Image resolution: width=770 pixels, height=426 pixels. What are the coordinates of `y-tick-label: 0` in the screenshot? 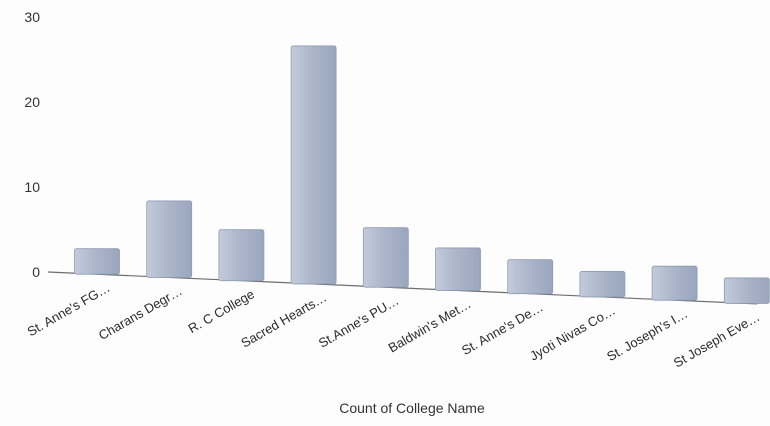 It's located at (36, 272).